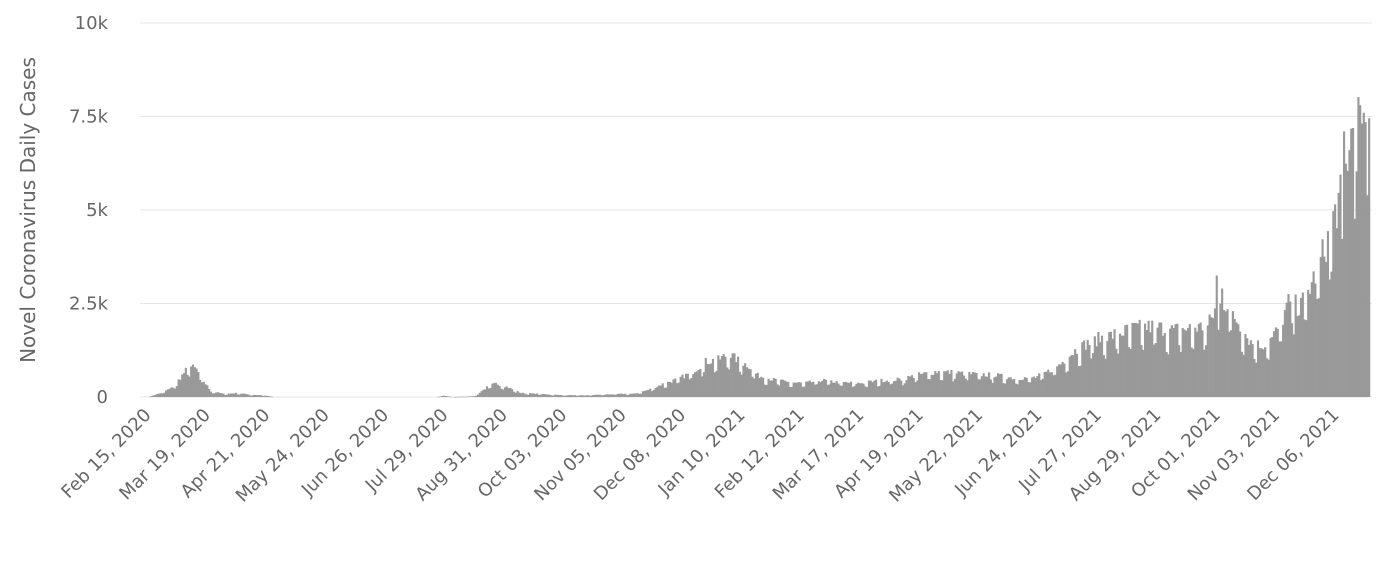 This screenshot has height=562, width=1387. What do you see at coordinates (89, 117) in the screenshot?
I see `y-tick-label: 7.5k` at bounding box center [89, 117].